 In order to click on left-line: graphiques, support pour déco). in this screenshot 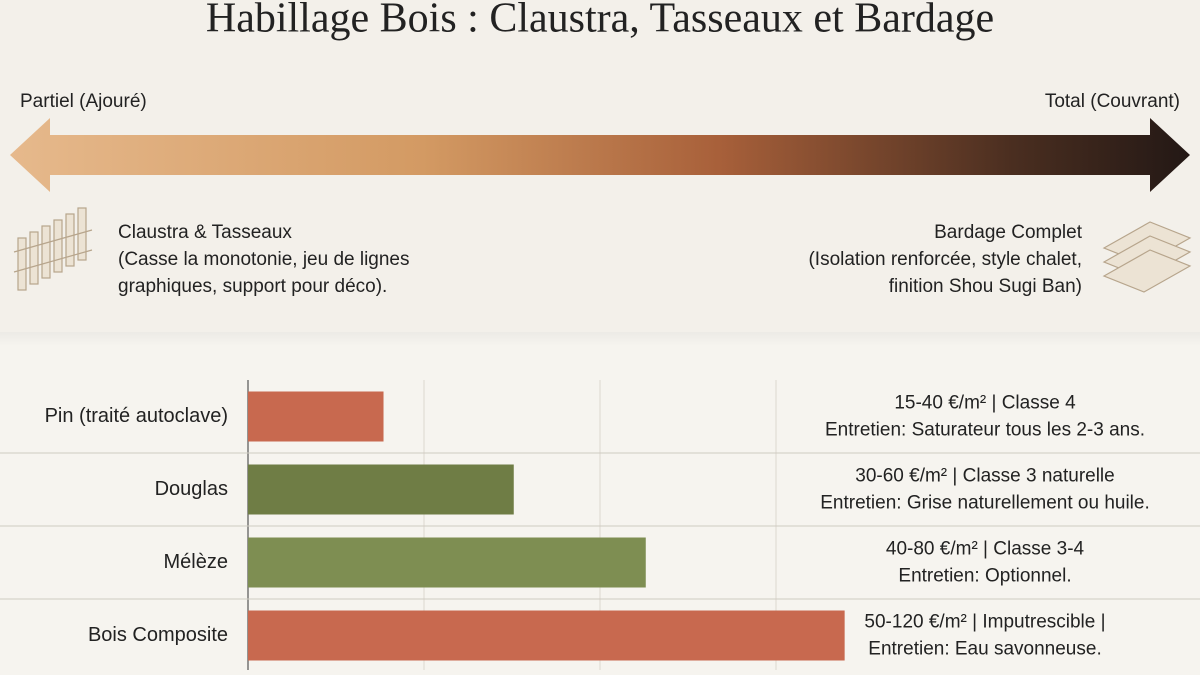, I will do `click(252, 286)`.